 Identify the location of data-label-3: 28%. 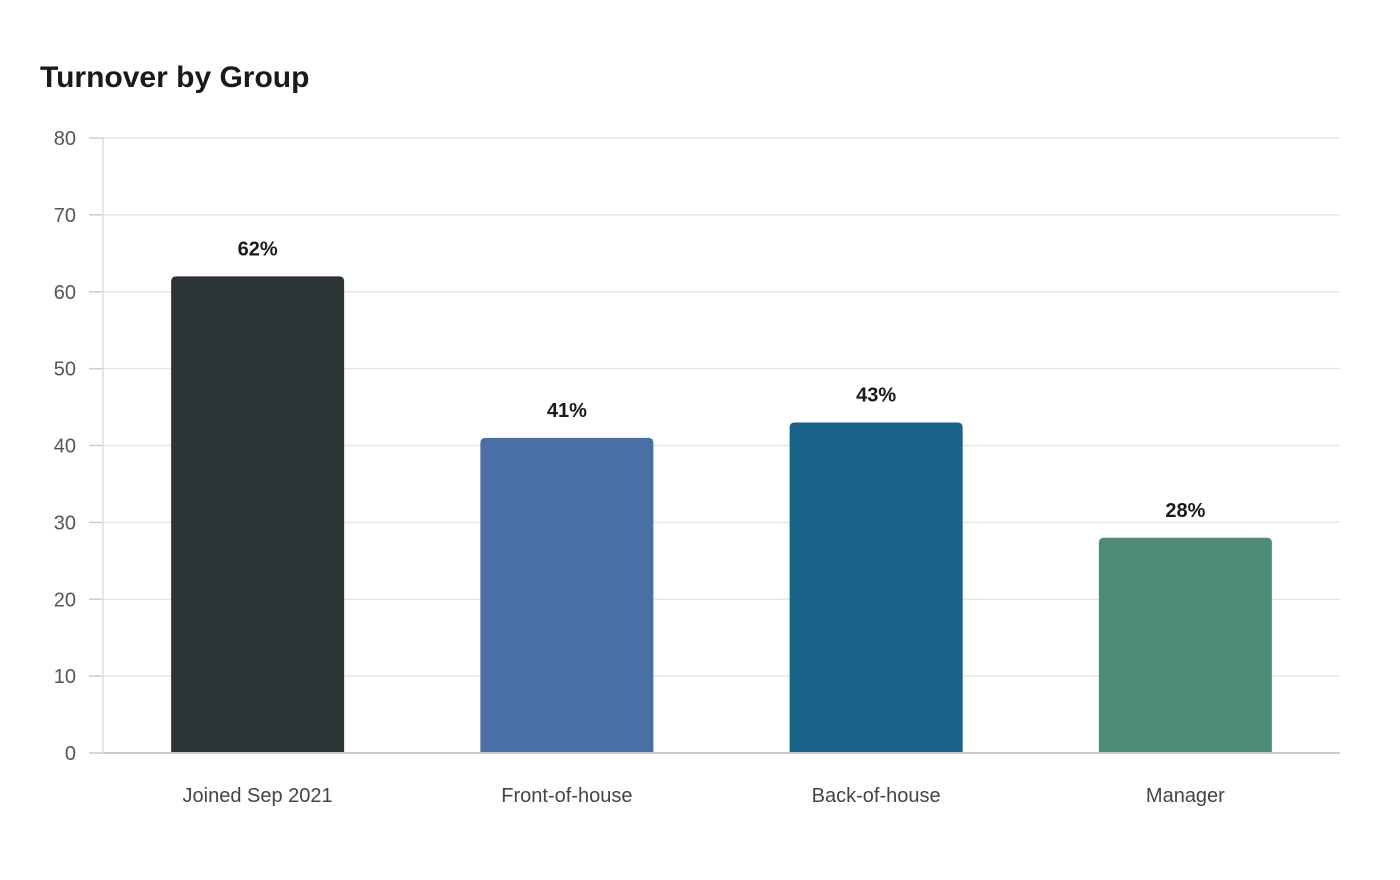
(1185, 511).